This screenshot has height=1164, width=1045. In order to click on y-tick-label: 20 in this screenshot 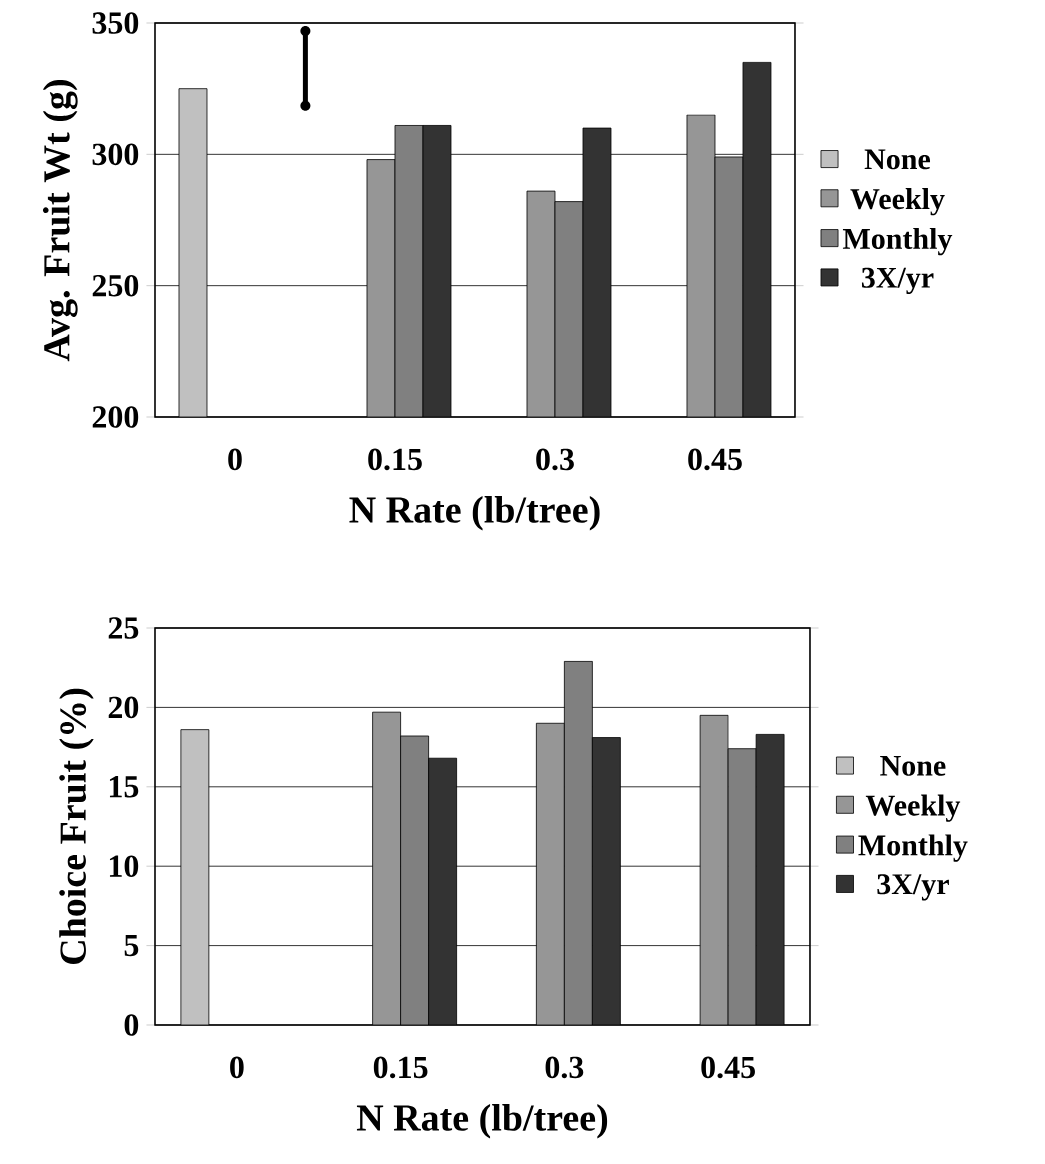, I will do `click(123, 707)`.